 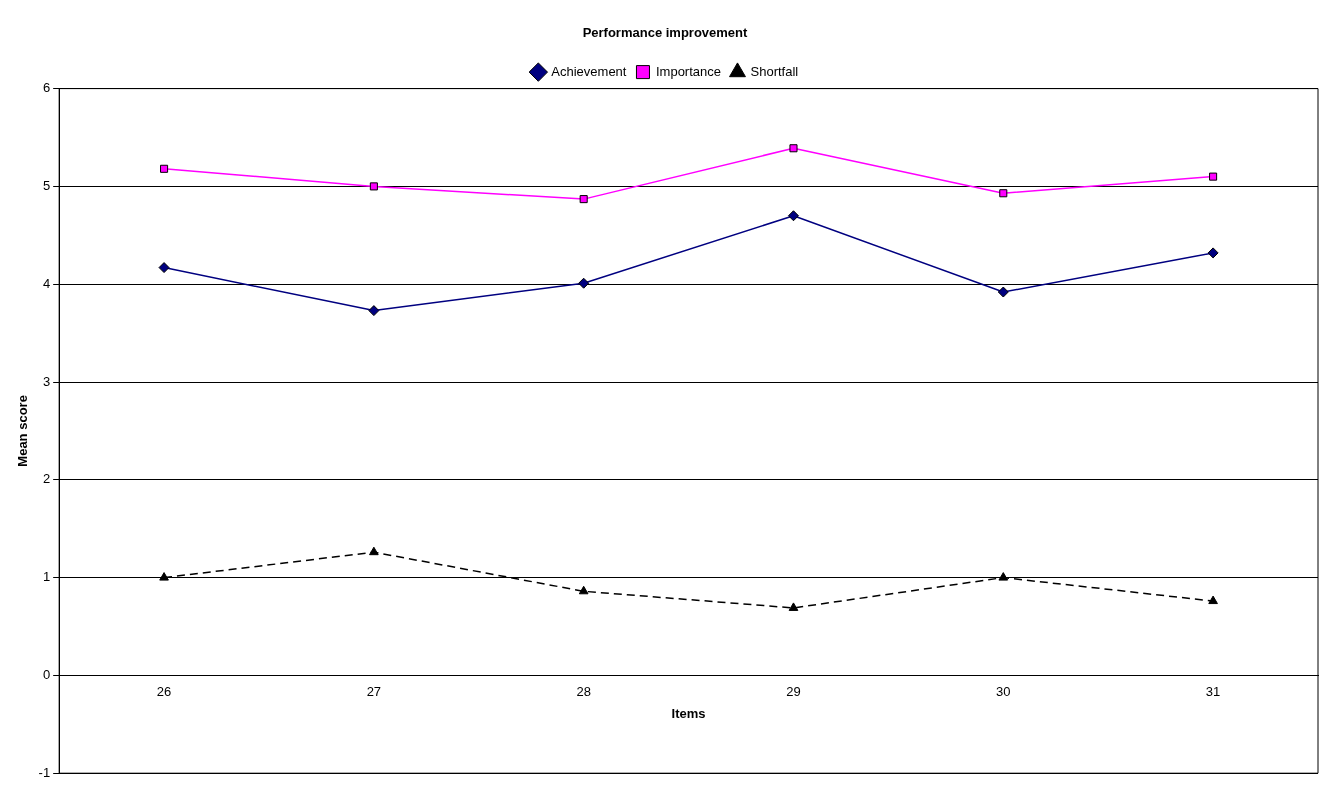 I want to click on legend-label: Achievement, so click(x=589, y=71).